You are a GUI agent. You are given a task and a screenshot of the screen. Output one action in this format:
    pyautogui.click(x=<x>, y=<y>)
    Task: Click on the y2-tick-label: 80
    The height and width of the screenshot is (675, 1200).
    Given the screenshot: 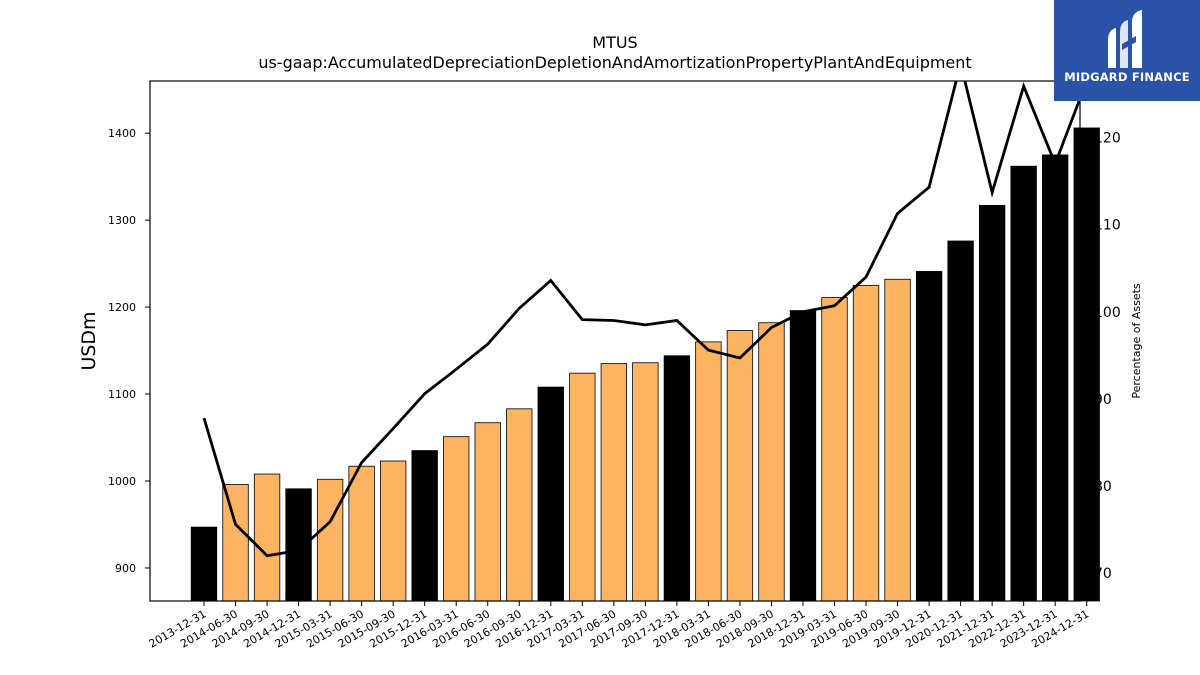 What is the action you would take?
    pyautogui.click(x=1103, y=487)
    